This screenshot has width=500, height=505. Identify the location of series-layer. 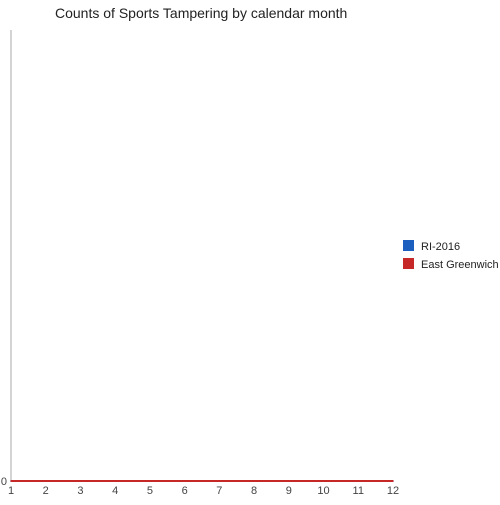
(202, 481).